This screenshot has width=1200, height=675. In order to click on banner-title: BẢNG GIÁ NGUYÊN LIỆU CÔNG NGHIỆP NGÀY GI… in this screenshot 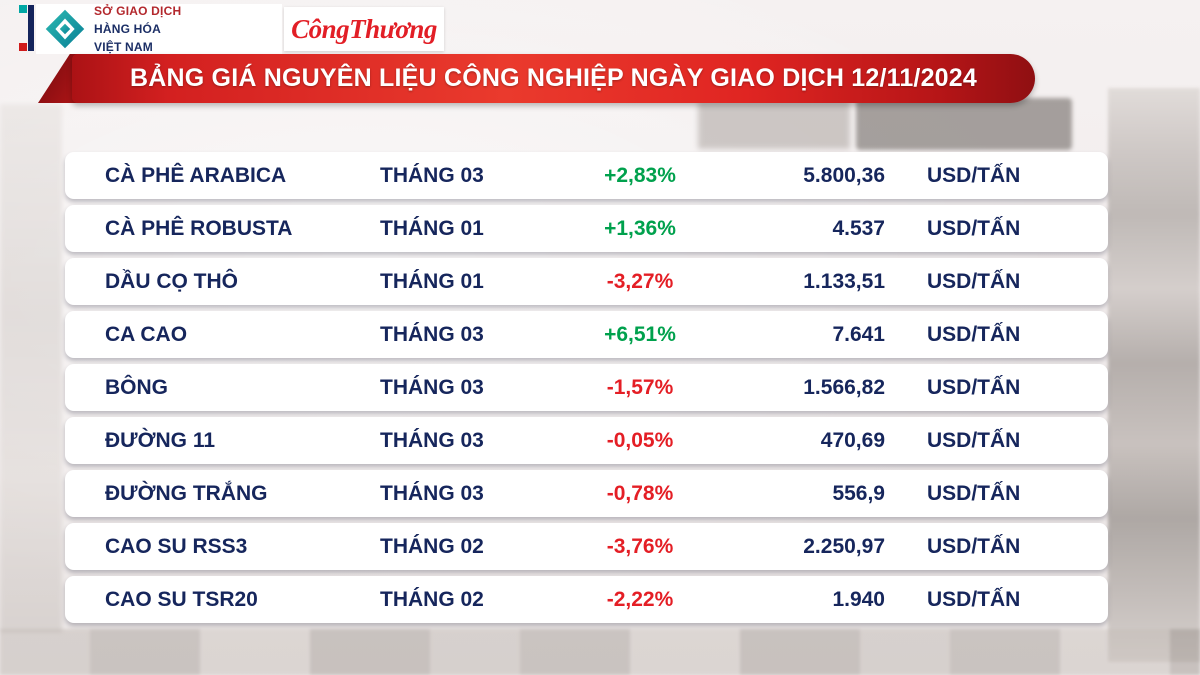, I will do `click(553, 78)`.